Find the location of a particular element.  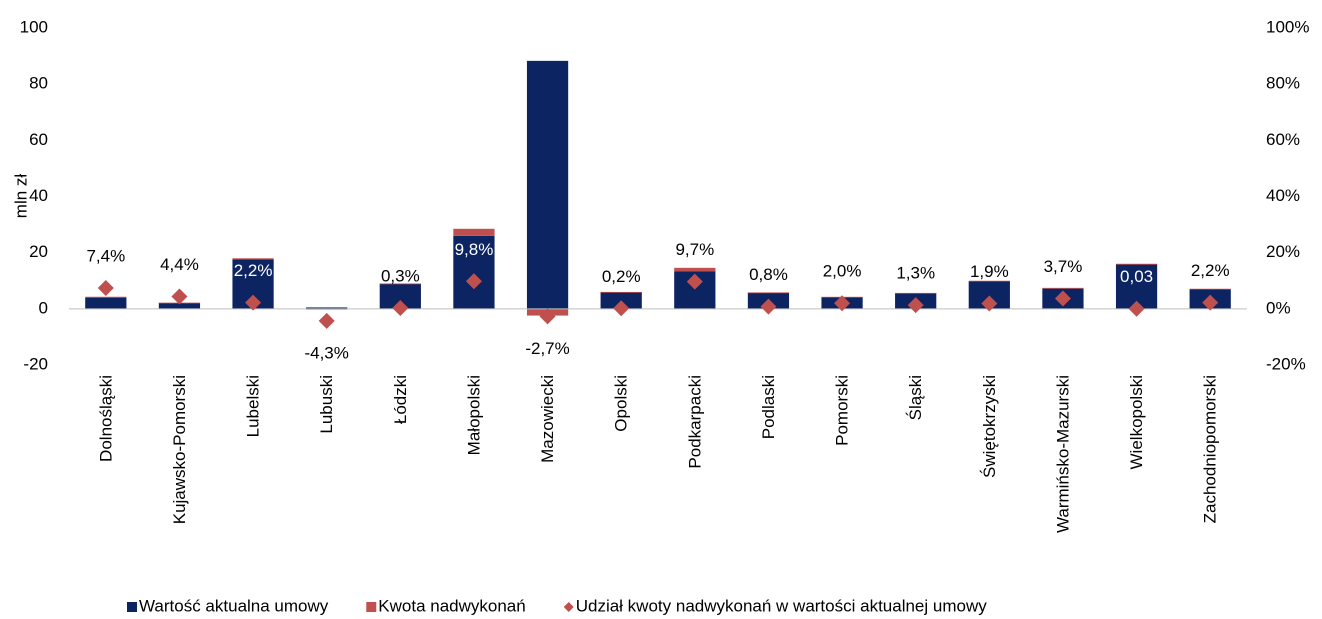

y2-tick-label: 80% is located at coordinates (1283, 83).